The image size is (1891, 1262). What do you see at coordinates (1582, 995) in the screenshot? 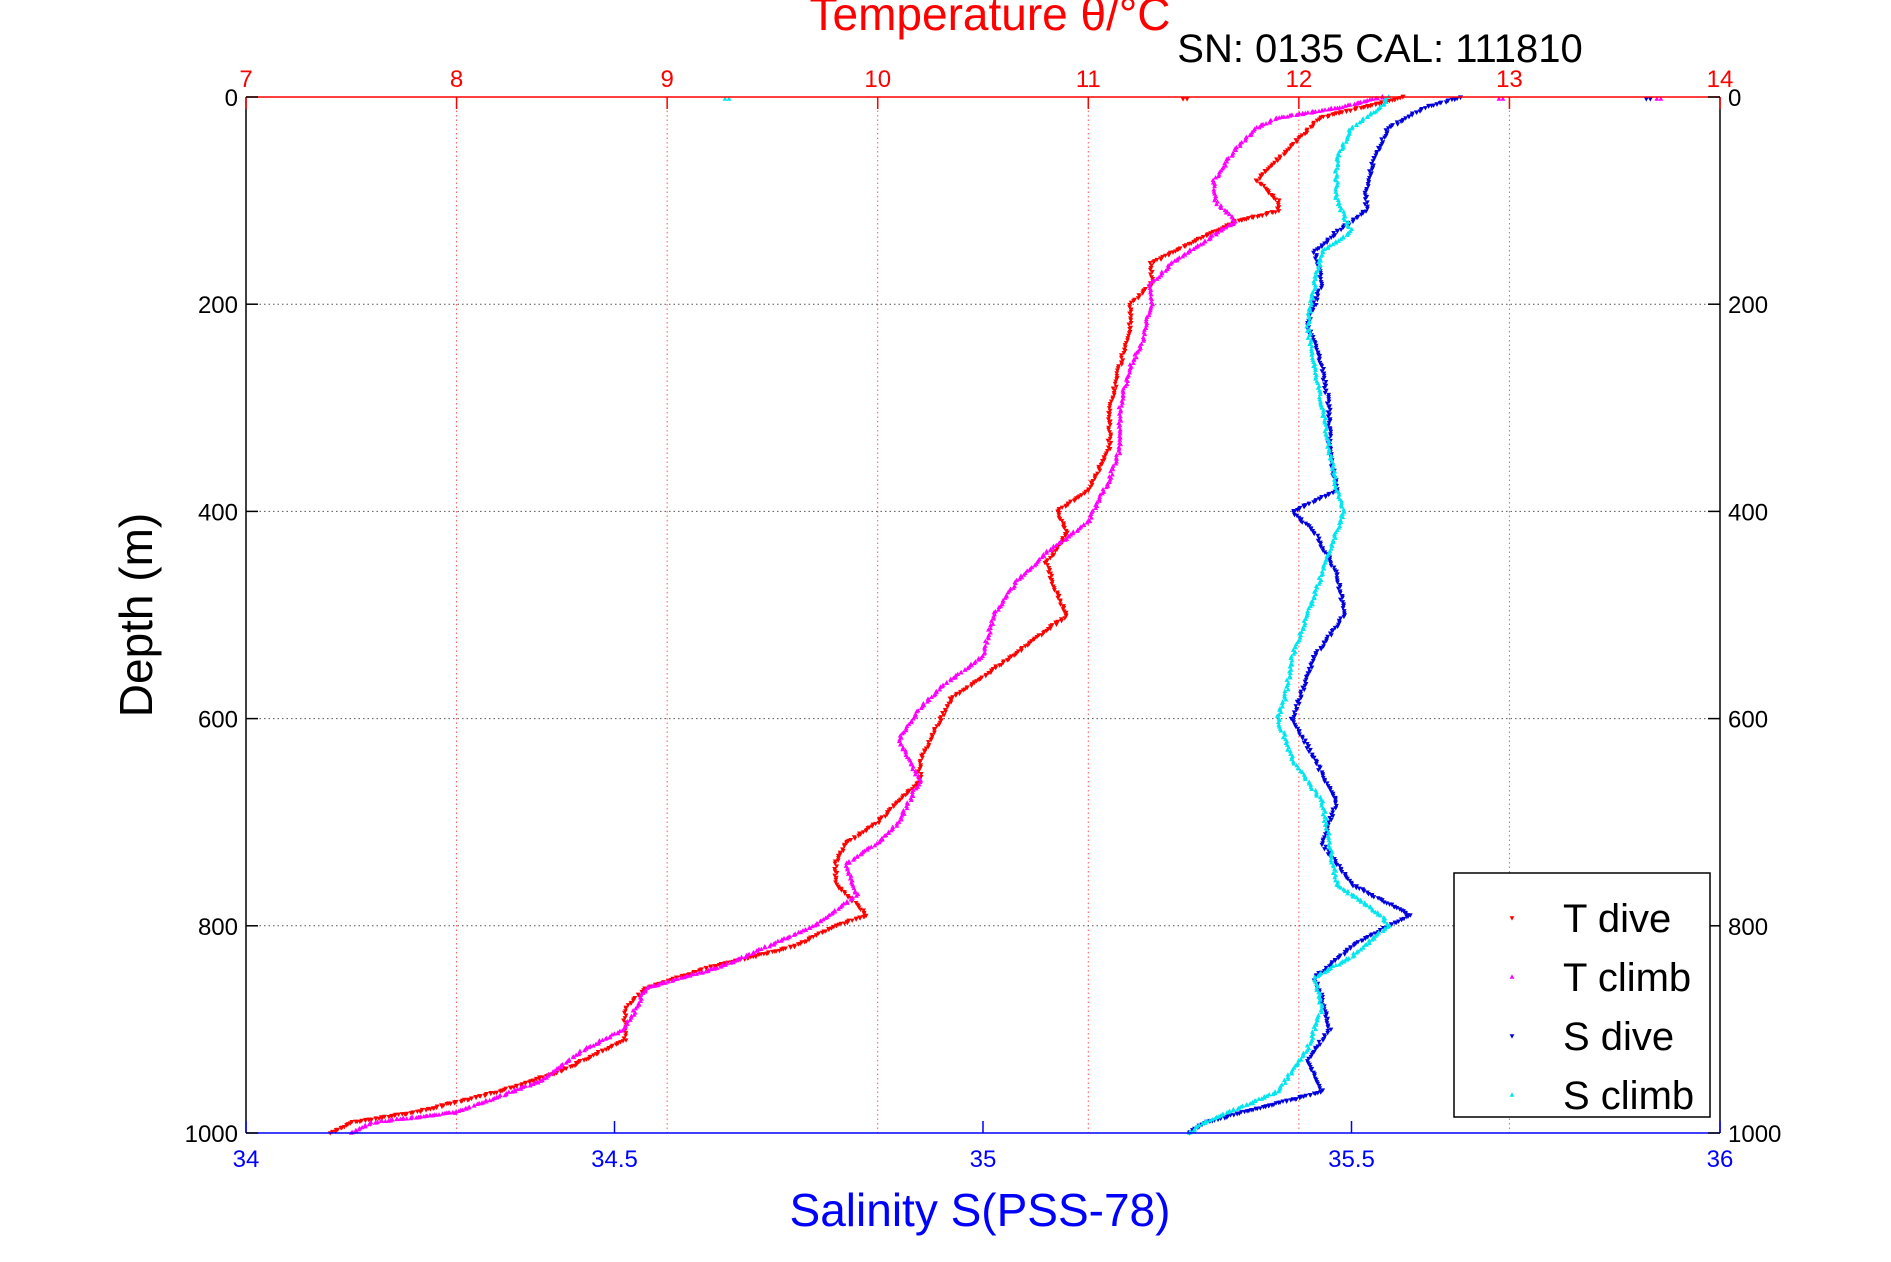
I see `legend: T dive T climb S dive S climb` at bounding box center [1582, 995].